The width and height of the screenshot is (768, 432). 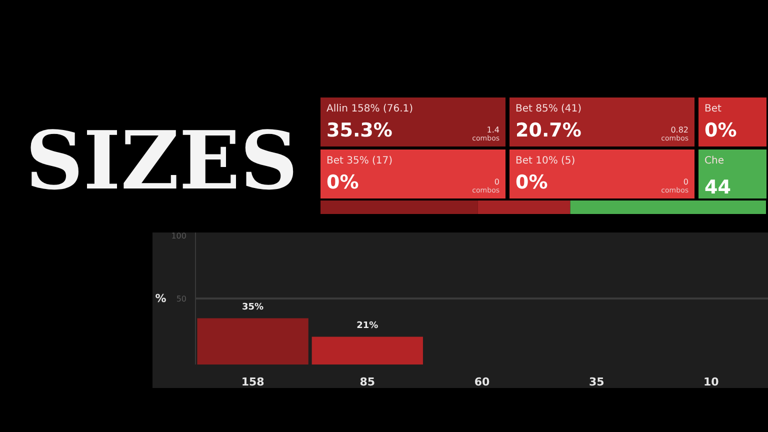 What do you see at coordinates (717, 187) in the screenshot?
I see `text: 44` at bounding box center [717, 187].